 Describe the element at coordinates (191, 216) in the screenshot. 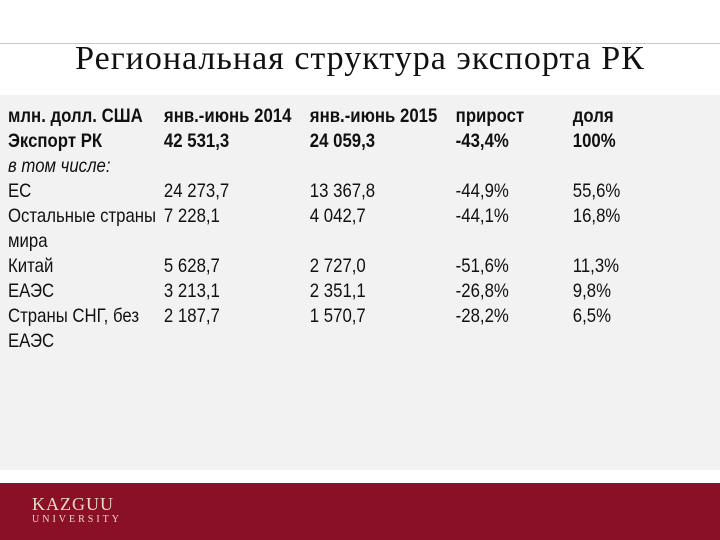

I see `row-2014: 7 228,1` at that location.